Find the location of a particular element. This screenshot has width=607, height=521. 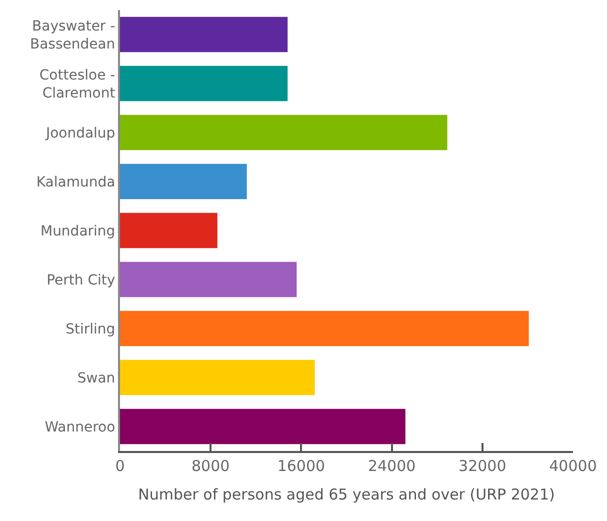

y-tick-label: Swan is located at coordinates (96, 378).